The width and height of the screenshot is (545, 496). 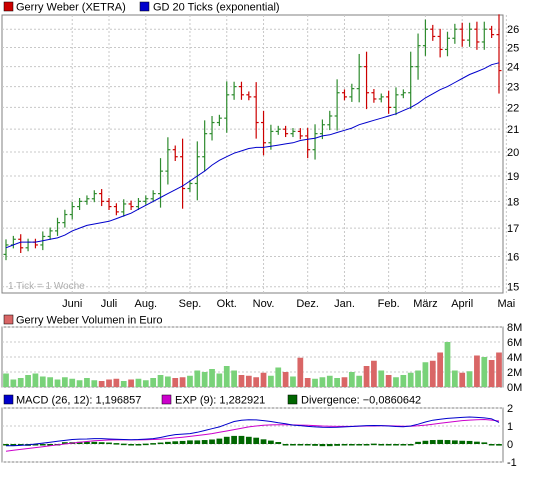 What do you see at coordinates (8, 6) in the screenshot?
I see `price-legend-swatch` at bounding box center [8, 6].